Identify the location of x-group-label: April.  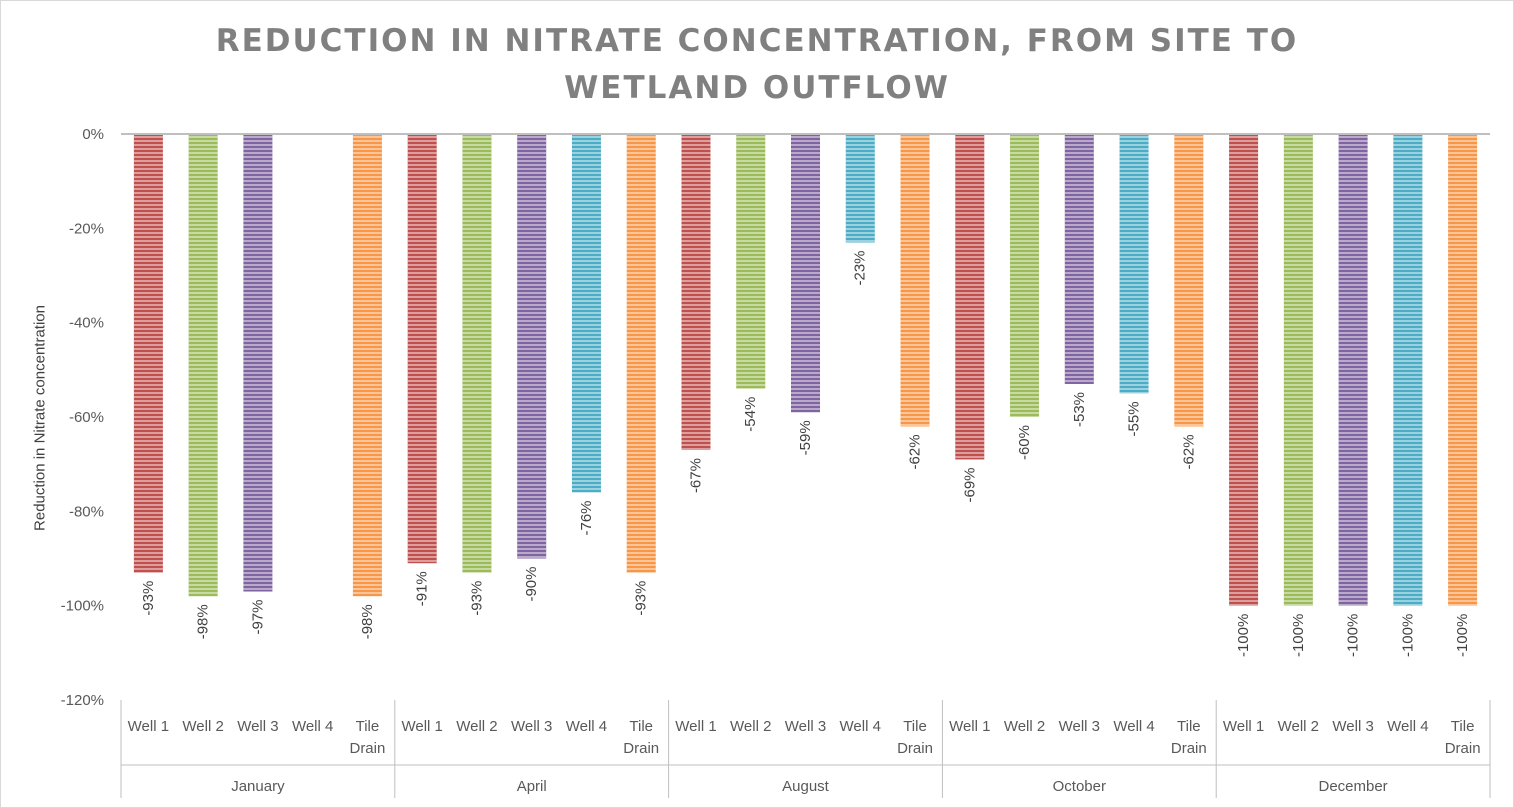
(532, 786).